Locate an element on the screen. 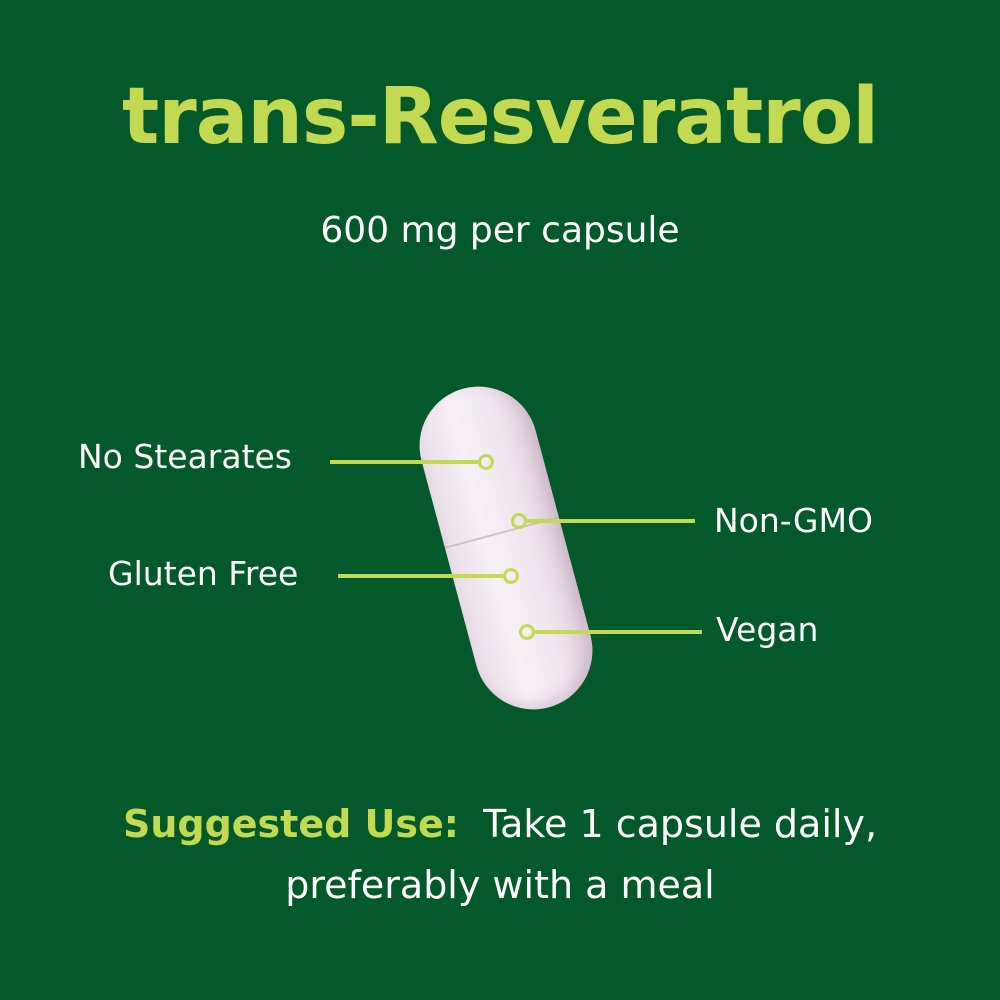 This screenshot has width=1000, height=1000. callout-dot-no-stearates is located at coordinates (486, 462).